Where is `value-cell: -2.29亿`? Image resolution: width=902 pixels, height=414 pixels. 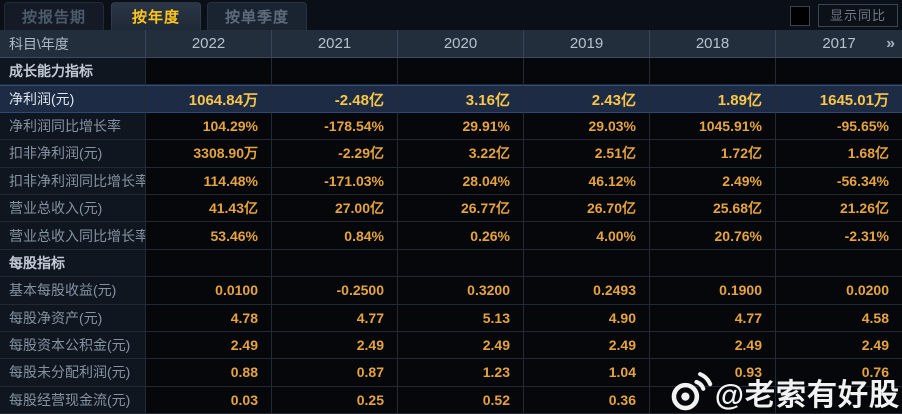 value-cell: -2.29亿 is located at coordinates (335, 154).